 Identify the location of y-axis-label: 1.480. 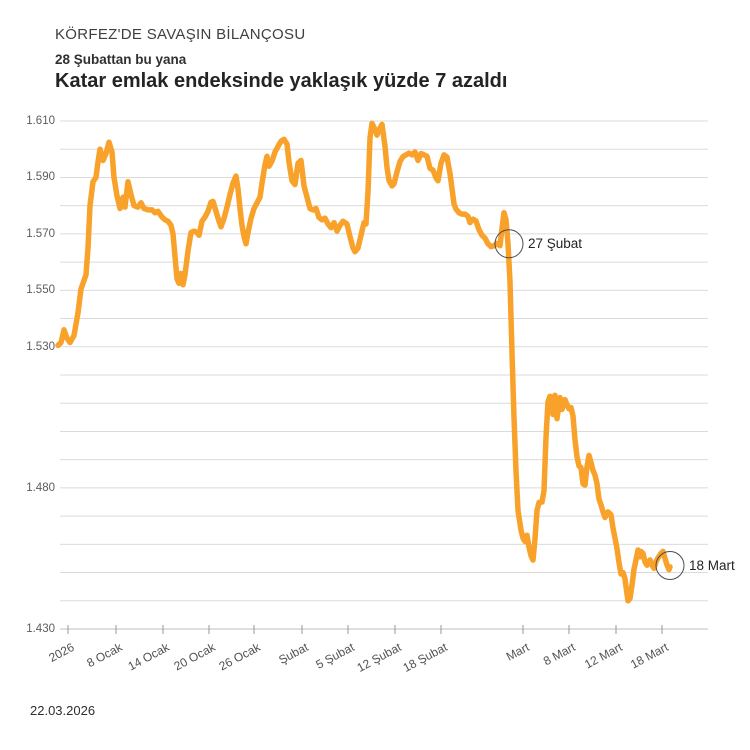
(40, 487).